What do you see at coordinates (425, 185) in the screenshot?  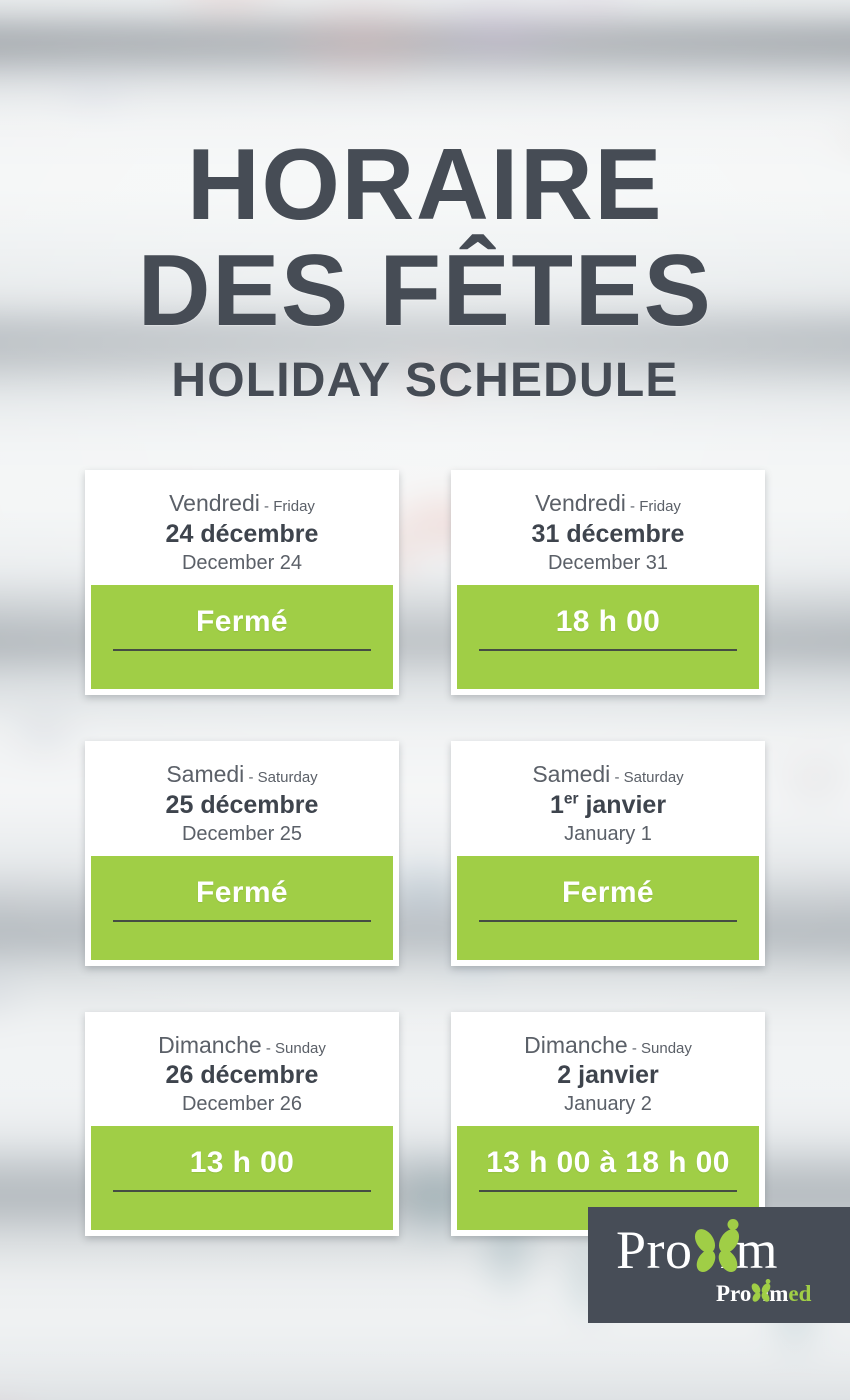 I see `page-title-line-1: HORAIRE` at bounding box center [425, 185].